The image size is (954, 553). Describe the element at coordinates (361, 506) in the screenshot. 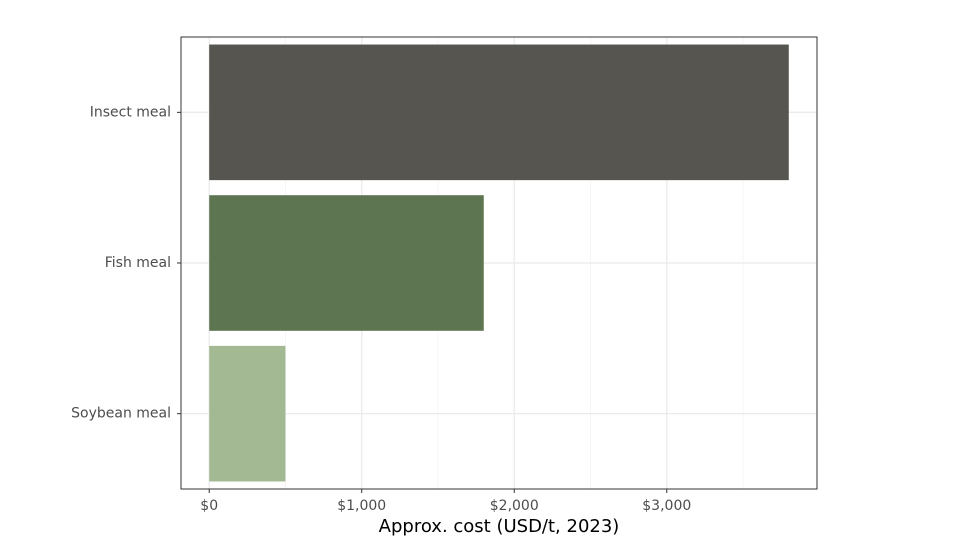

I see `x-tick-label: $1,000` at that location.